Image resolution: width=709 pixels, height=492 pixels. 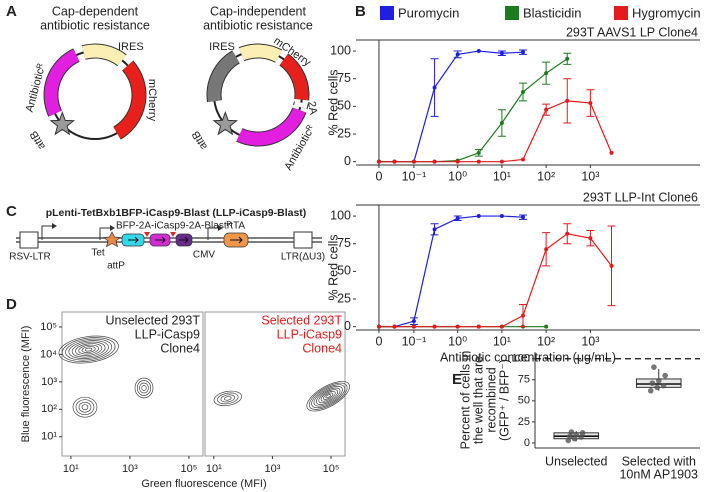 What do you see at coordinates (48, 327) in the screenshot?
I see `y-tick-label: 10⁵` at bounding box center [48, 327].